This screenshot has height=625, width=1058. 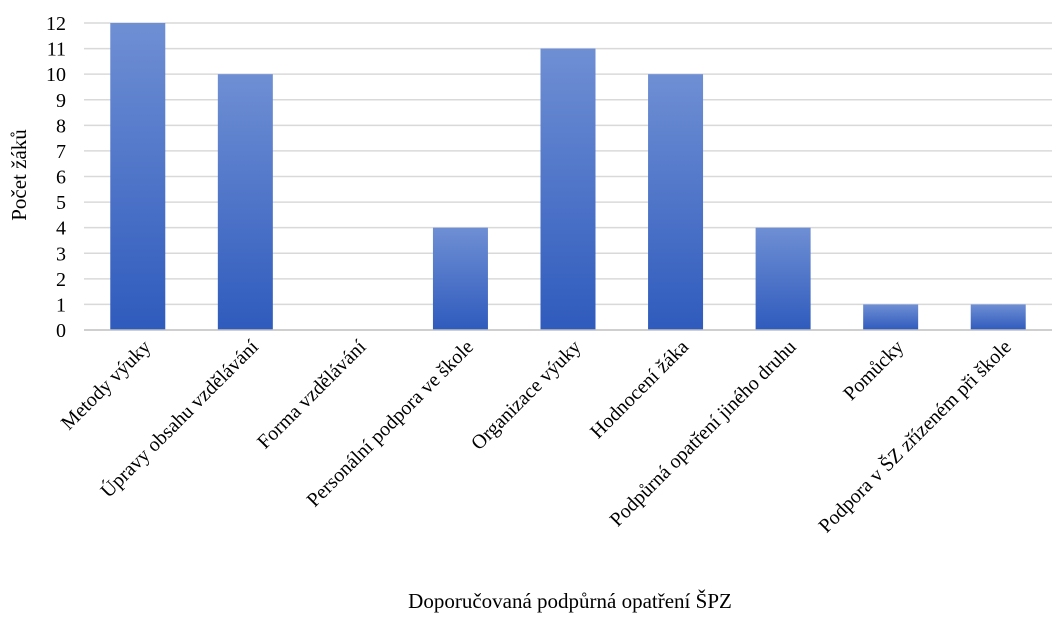 I want to click on y-tick-label: 1, so click(x=61, y=305).